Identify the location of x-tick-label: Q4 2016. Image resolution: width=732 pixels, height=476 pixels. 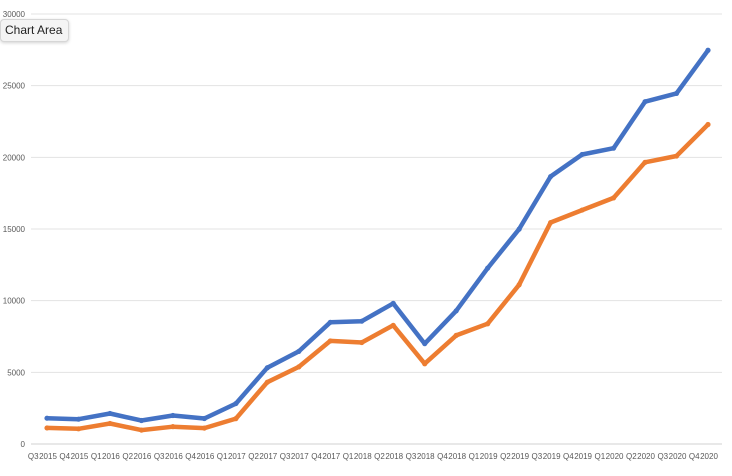
(200, 456).